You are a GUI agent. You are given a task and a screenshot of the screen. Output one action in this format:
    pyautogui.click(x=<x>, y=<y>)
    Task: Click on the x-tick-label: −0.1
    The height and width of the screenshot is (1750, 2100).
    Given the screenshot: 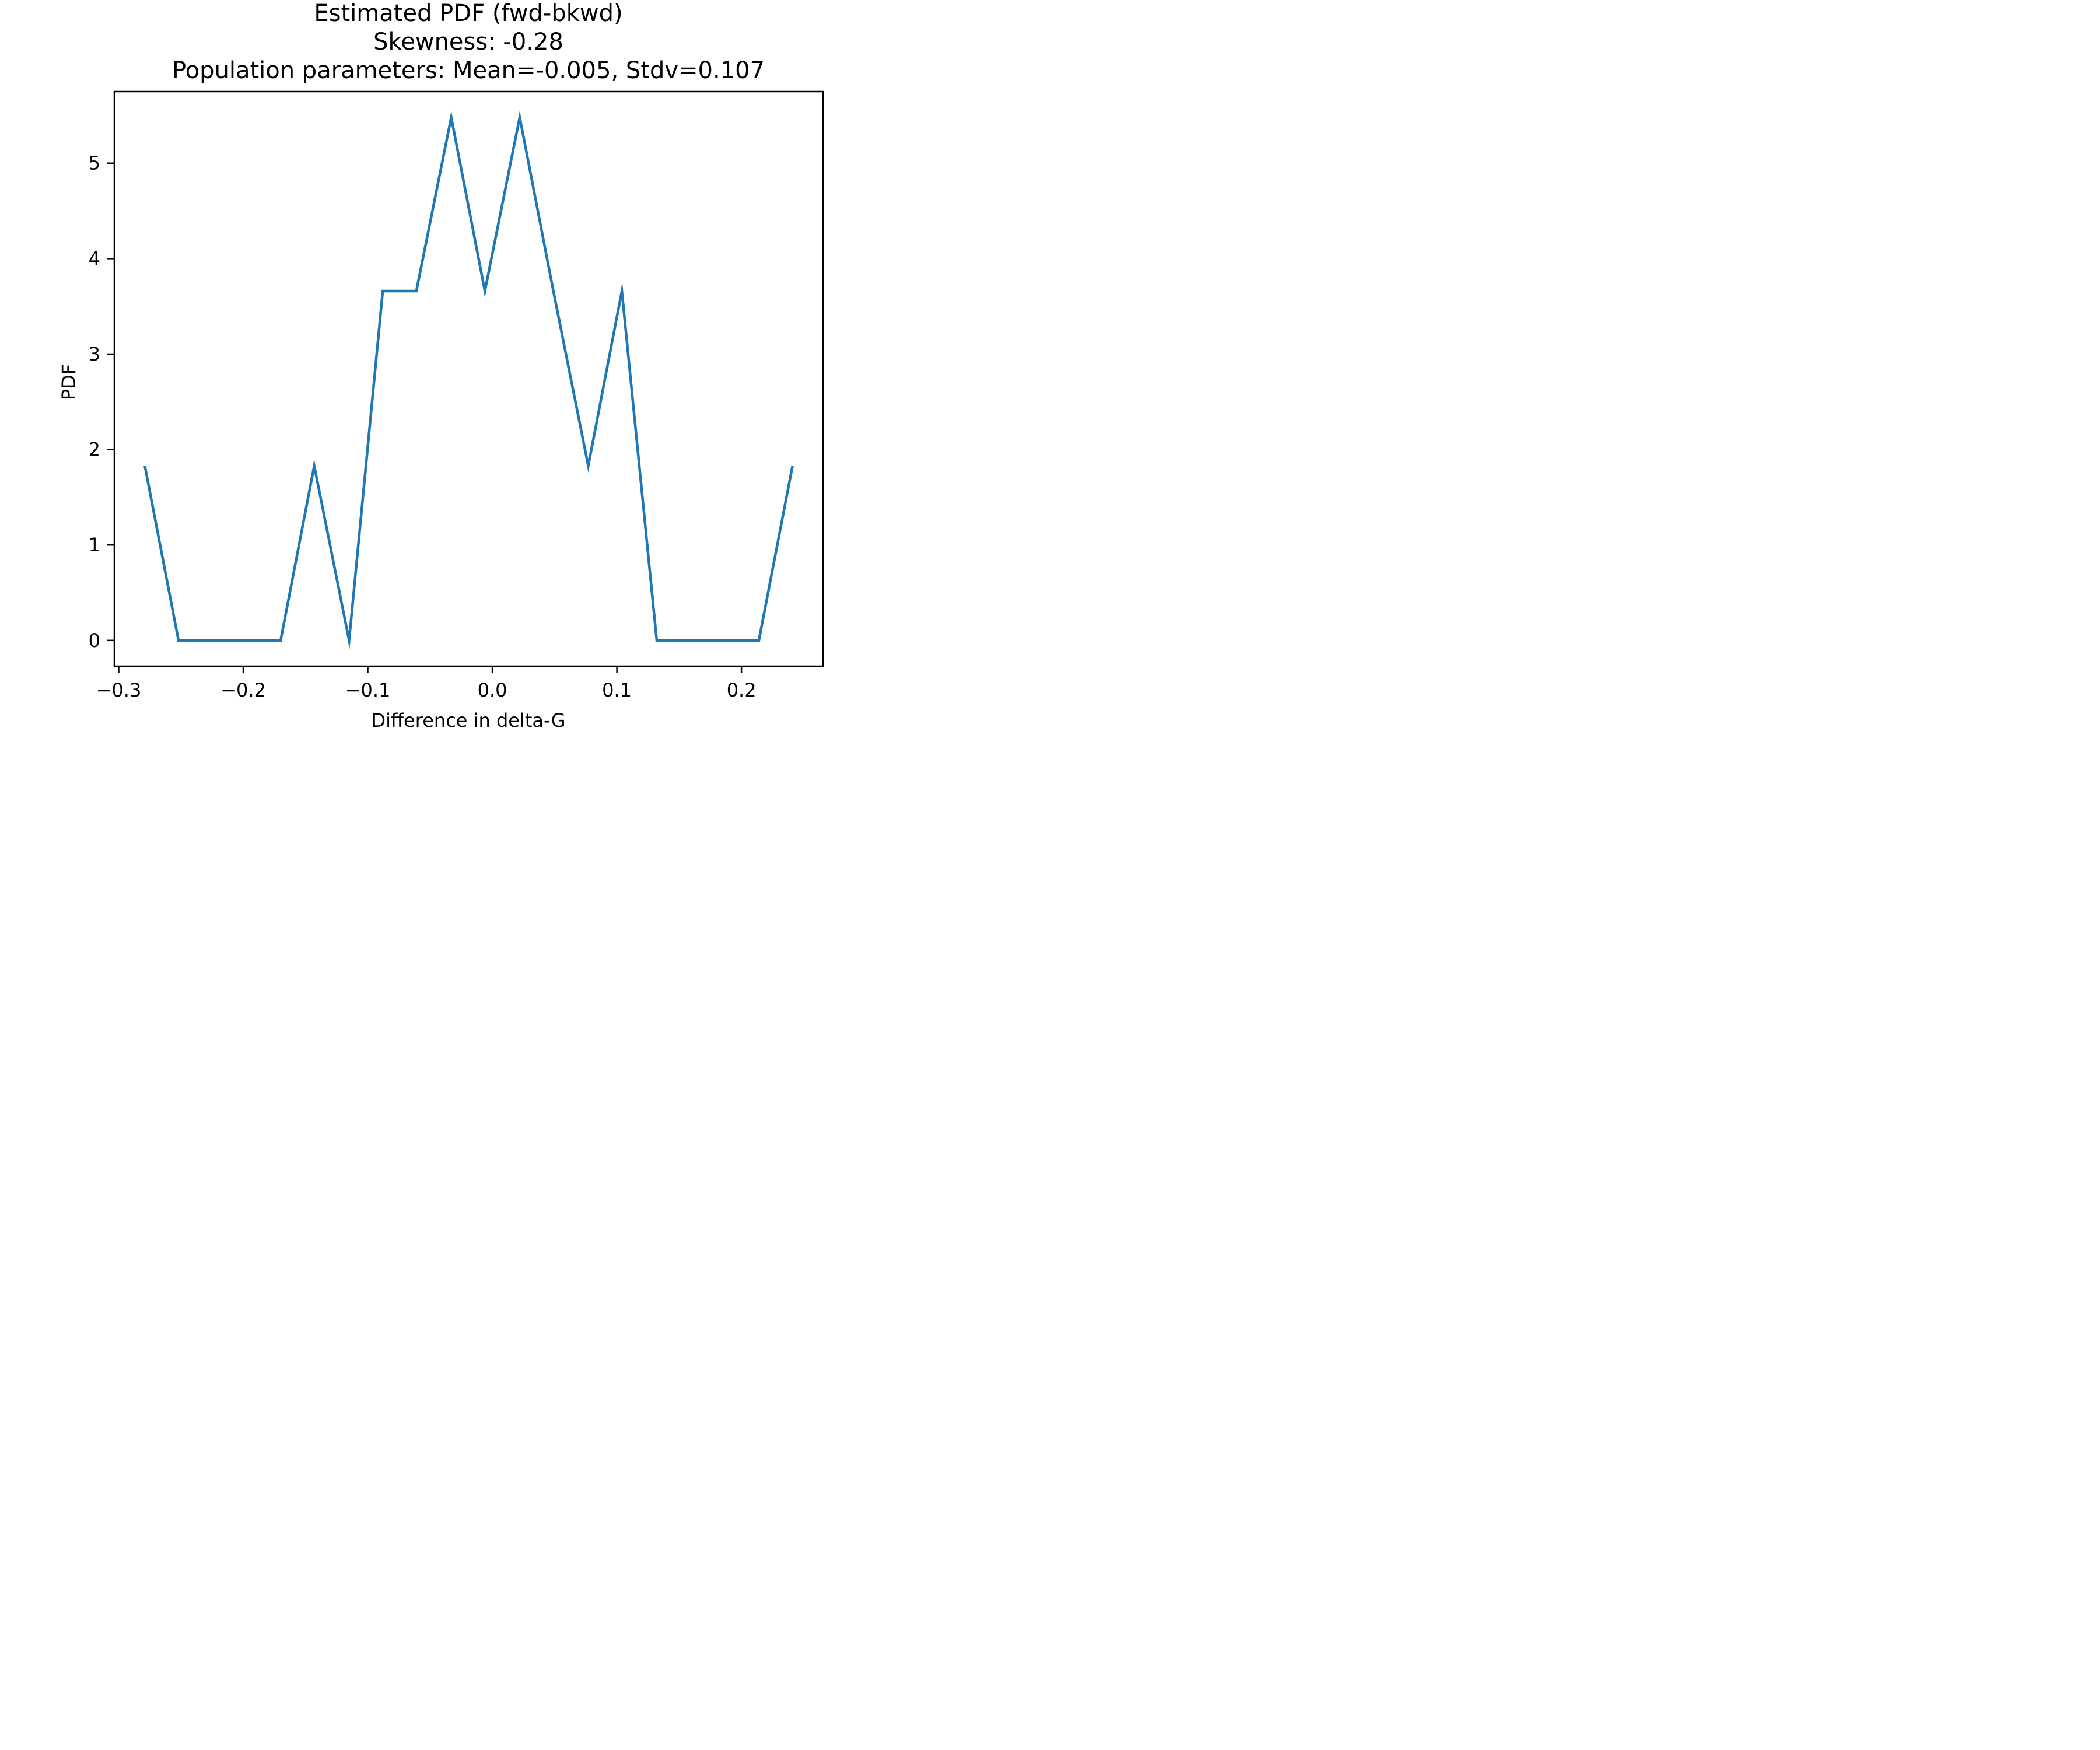 What is the action you would take?
    pyautogui.click(x=368, y=690)
    